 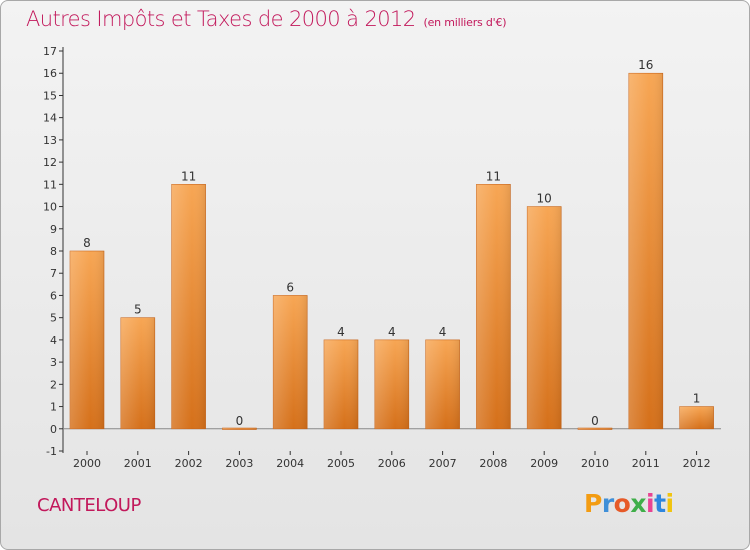 I want to click on logo-letter: t, so click(x=660, y=503).